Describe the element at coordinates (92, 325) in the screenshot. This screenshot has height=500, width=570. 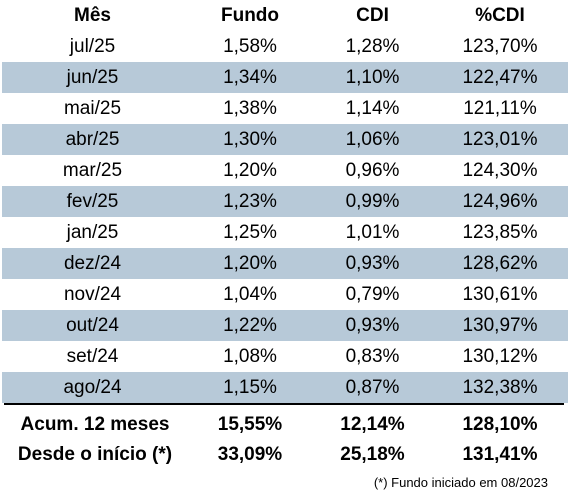
I see `row-month: out/24` at that location.